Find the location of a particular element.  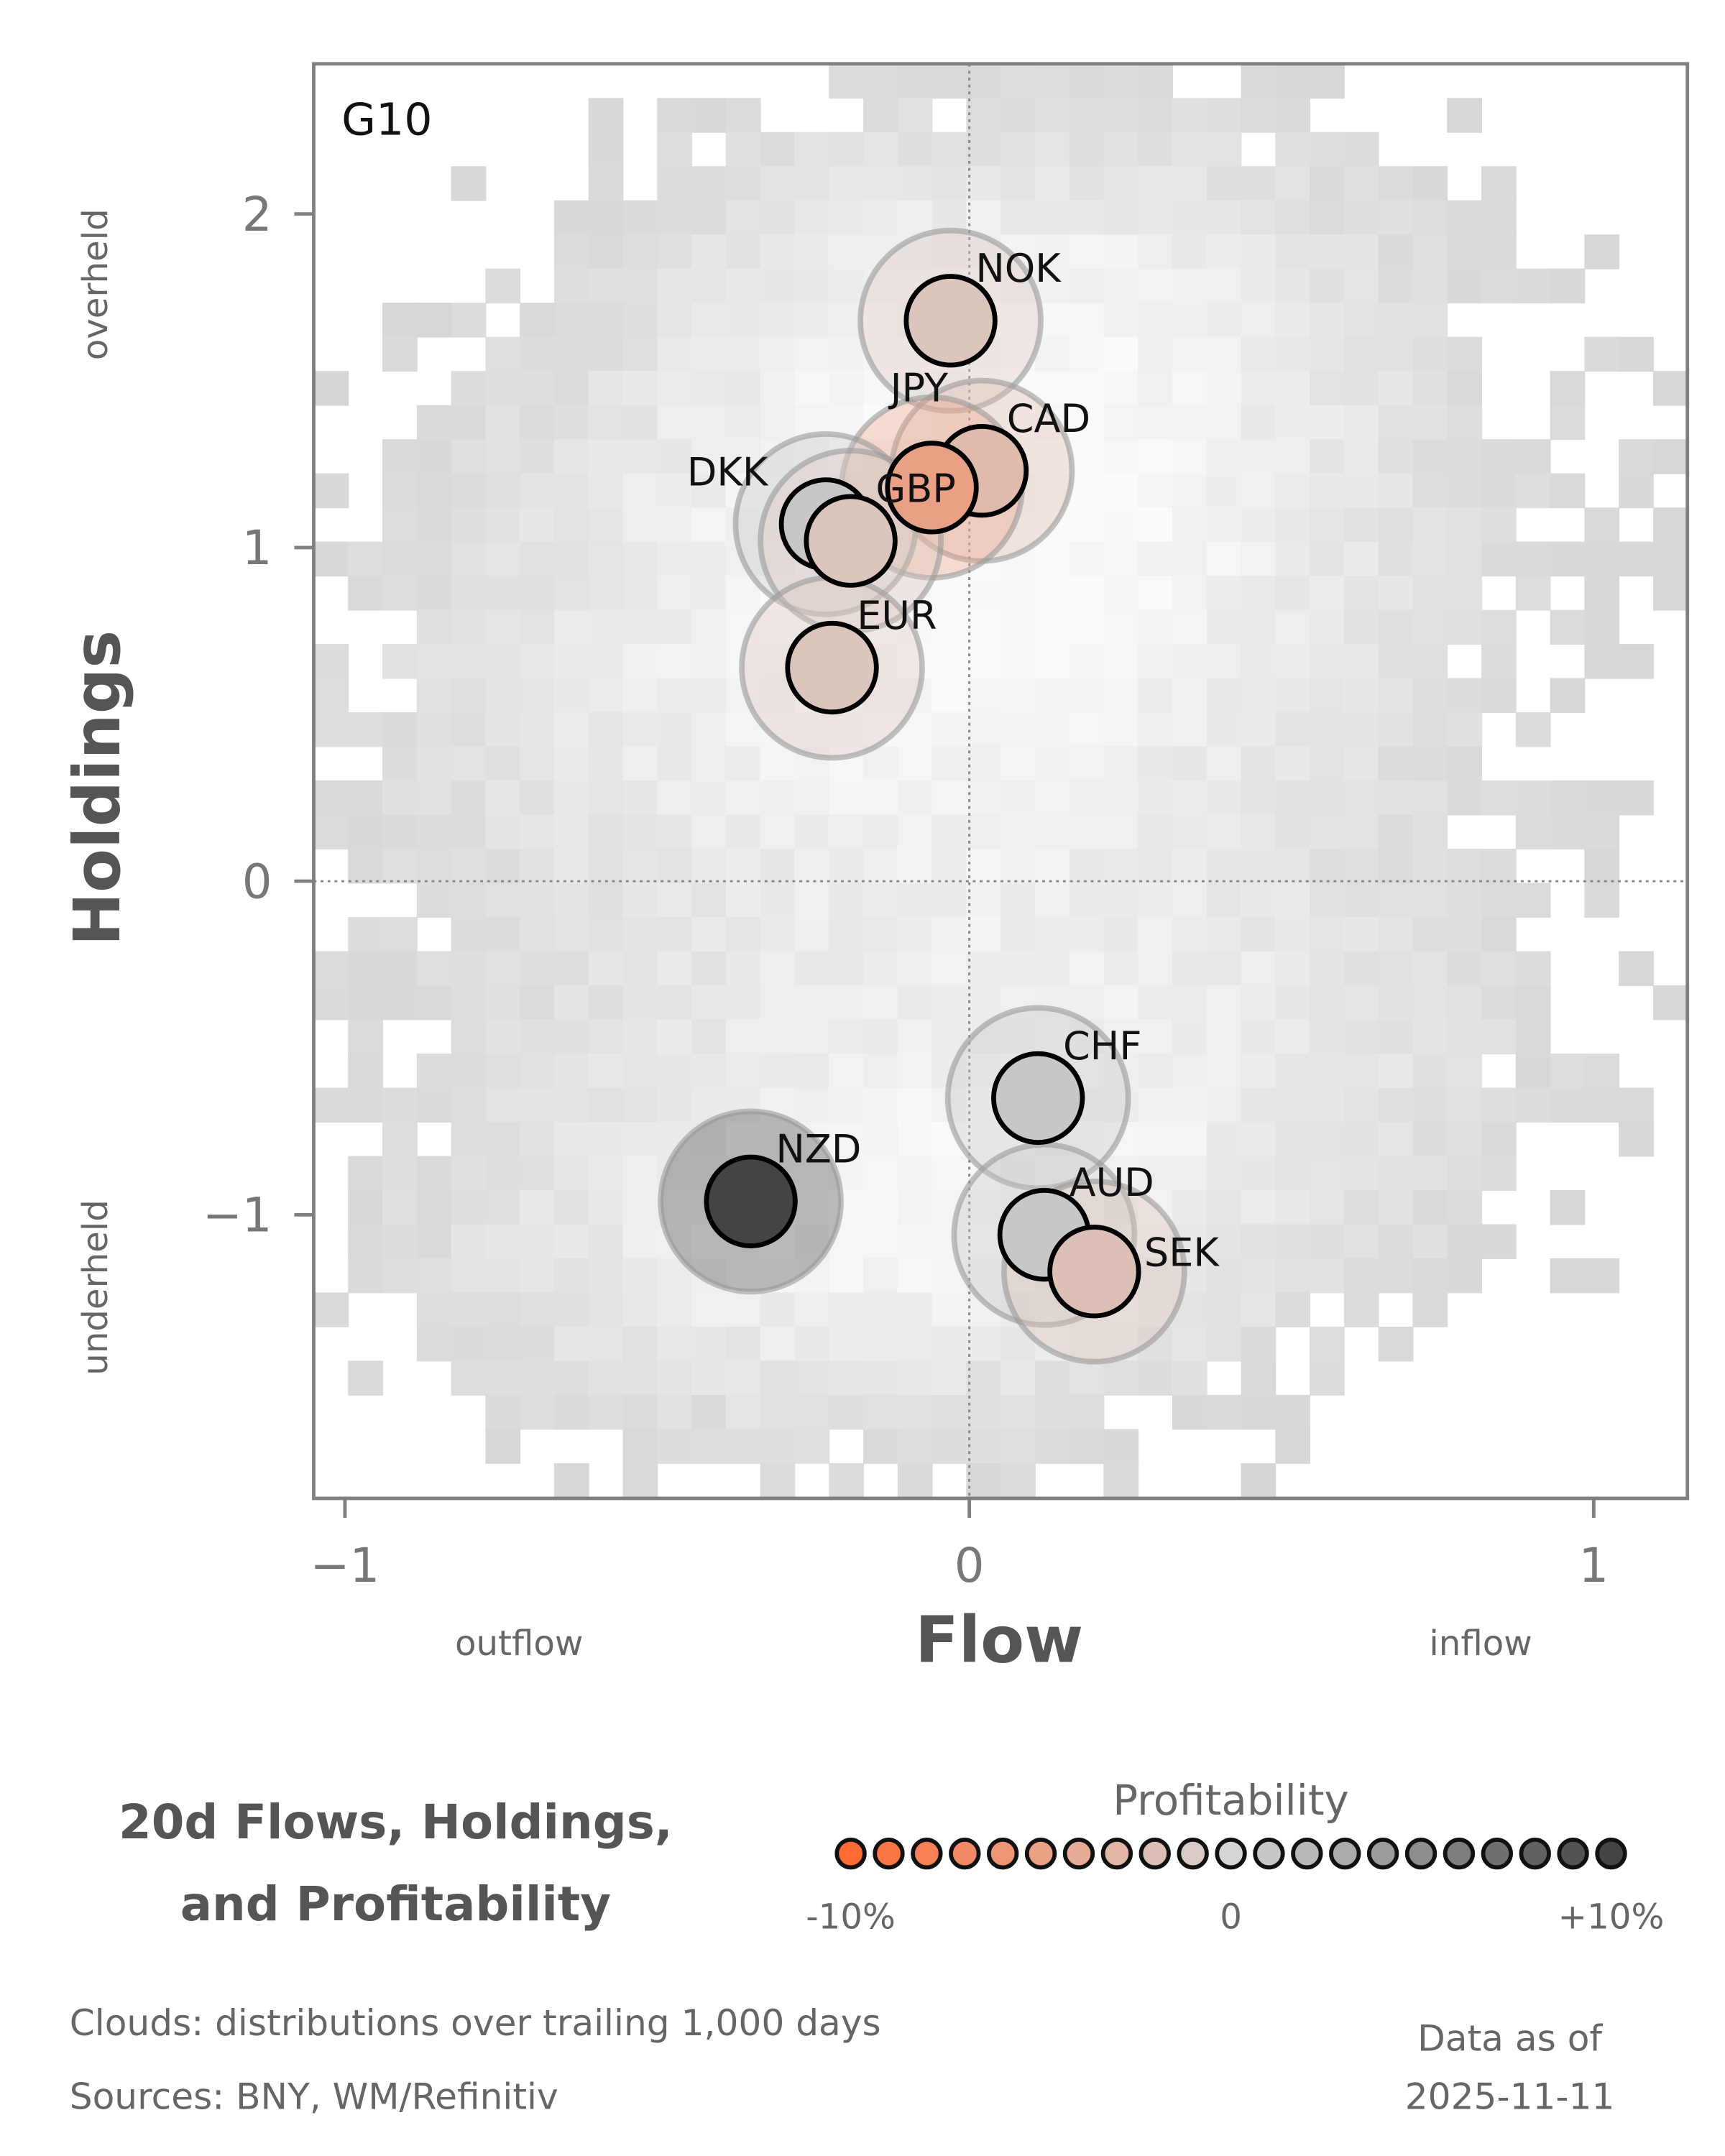

y-tick-label: 1 is located at coordinates (257, 548).